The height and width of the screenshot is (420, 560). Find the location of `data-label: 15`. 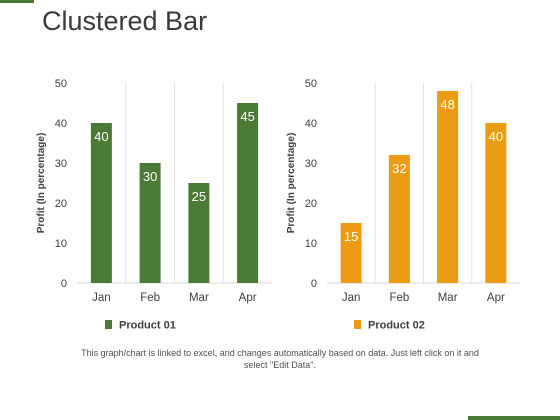

data-label: 15 is located at coordinates (351, 236).